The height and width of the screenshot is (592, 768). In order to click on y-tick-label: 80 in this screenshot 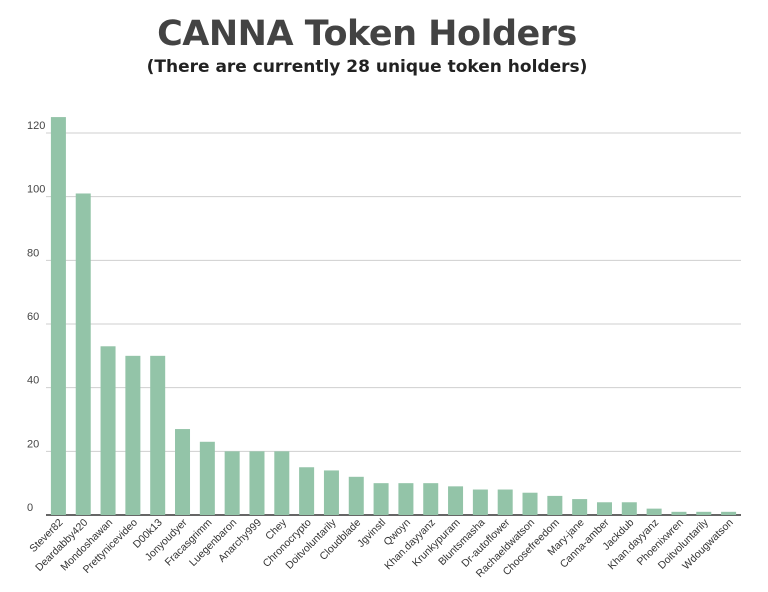, I will do `click(33, 253)`.